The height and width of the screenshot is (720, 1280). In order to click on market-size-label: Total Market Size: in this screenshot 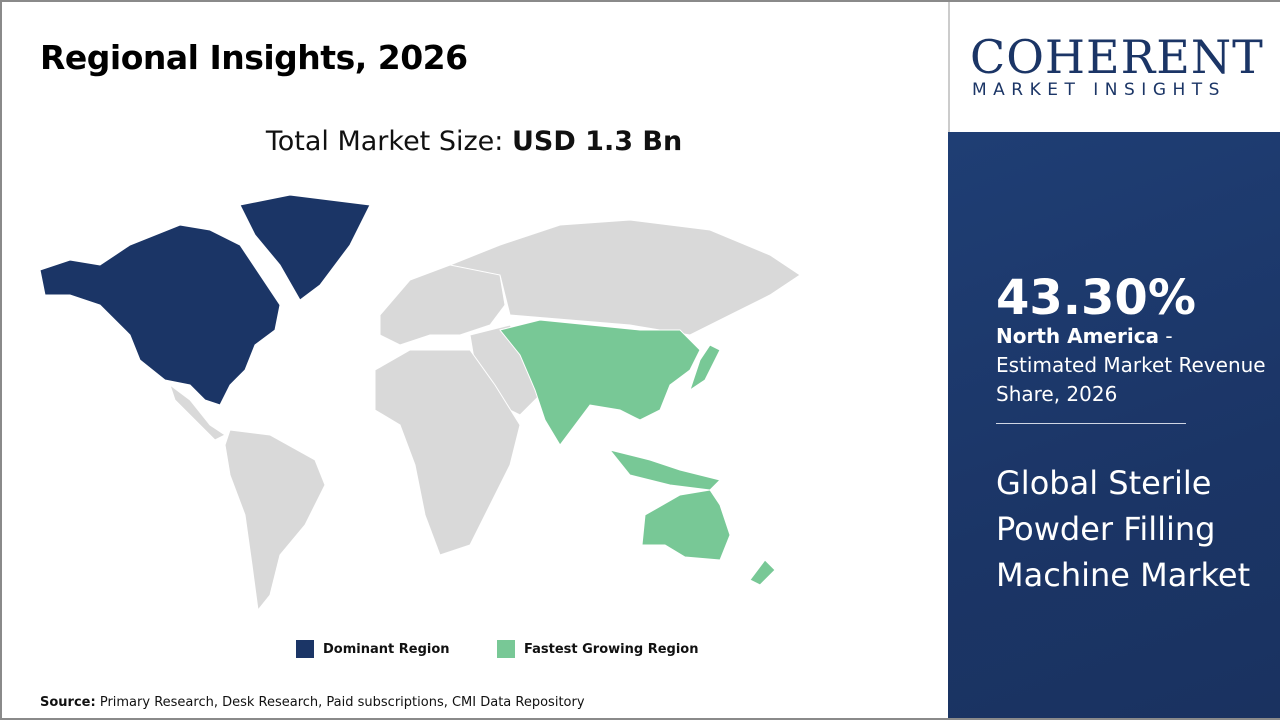, I will do `click(384, 141)`.